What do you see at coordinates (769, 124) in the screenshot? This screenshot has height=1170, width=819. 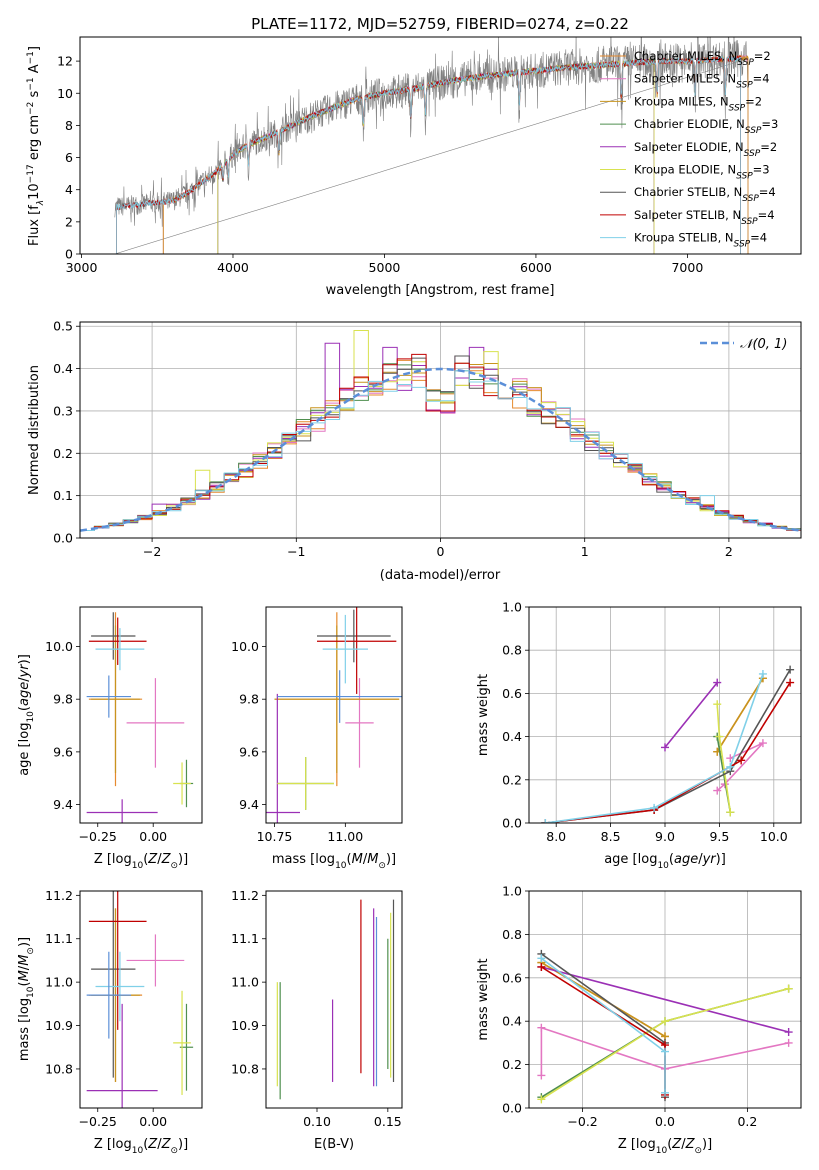 I see `legend-label-part: =3` at bounding box center [769, 124].